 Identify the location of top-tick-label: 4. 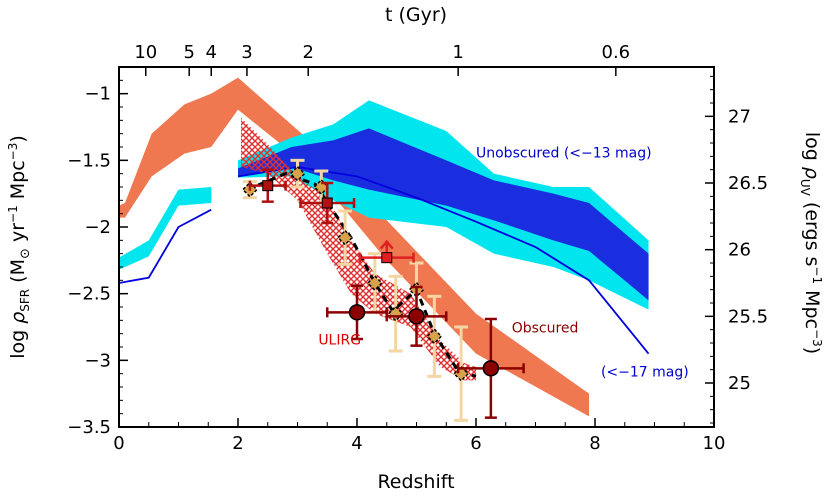
(210, 52).